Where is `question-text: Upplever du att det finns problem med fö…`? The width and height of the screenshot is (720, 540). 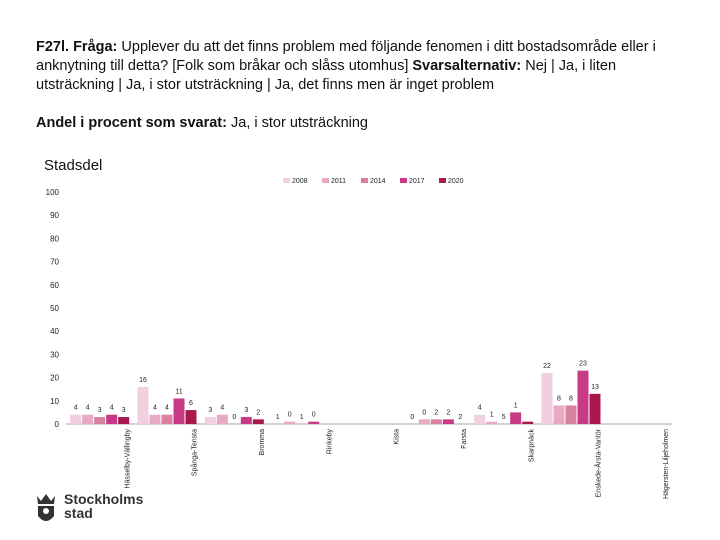
question-text: Upplever du att det finns problem med fö… is located at coordinates (346, 56).